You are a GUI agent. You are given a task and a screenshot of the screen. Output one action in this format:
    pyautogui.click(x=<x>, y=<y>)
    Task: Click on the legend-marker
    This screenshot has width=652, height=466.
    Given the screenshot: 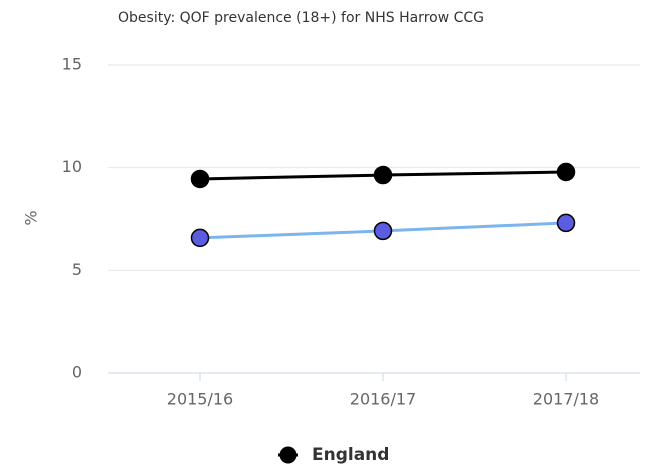 What is the action you would take?
    pyautogui.click(x=288, y=455)
    